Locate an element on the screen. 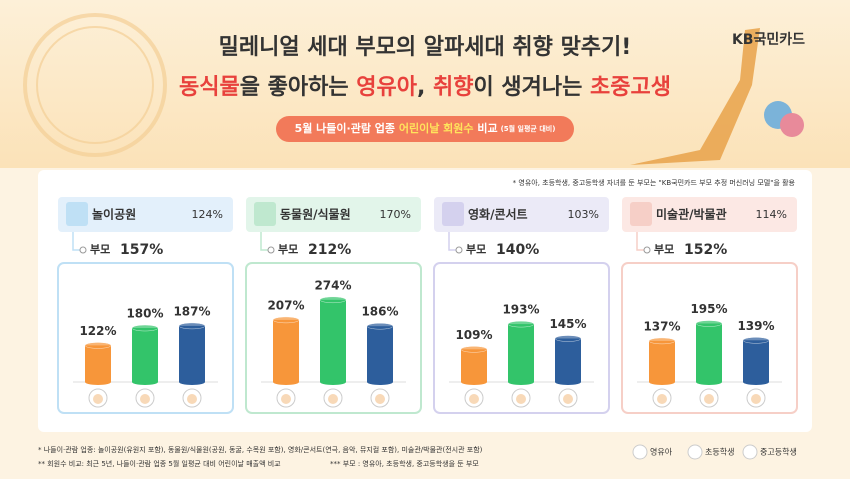  stamp is located at coordinates (95, 85).